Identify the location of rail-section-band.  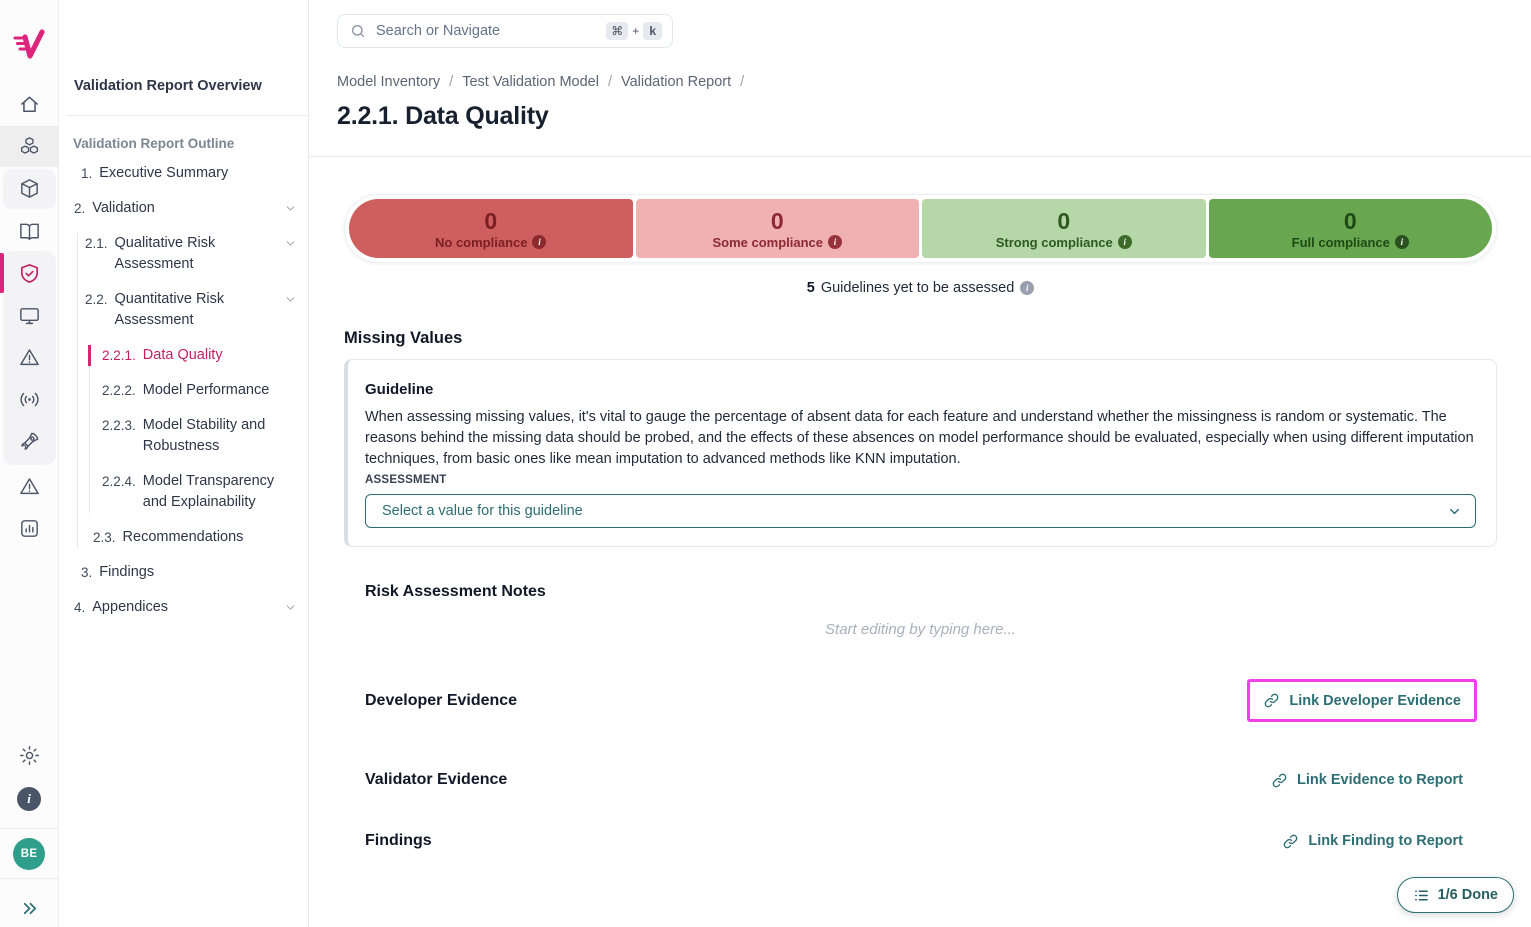
(29, 146).